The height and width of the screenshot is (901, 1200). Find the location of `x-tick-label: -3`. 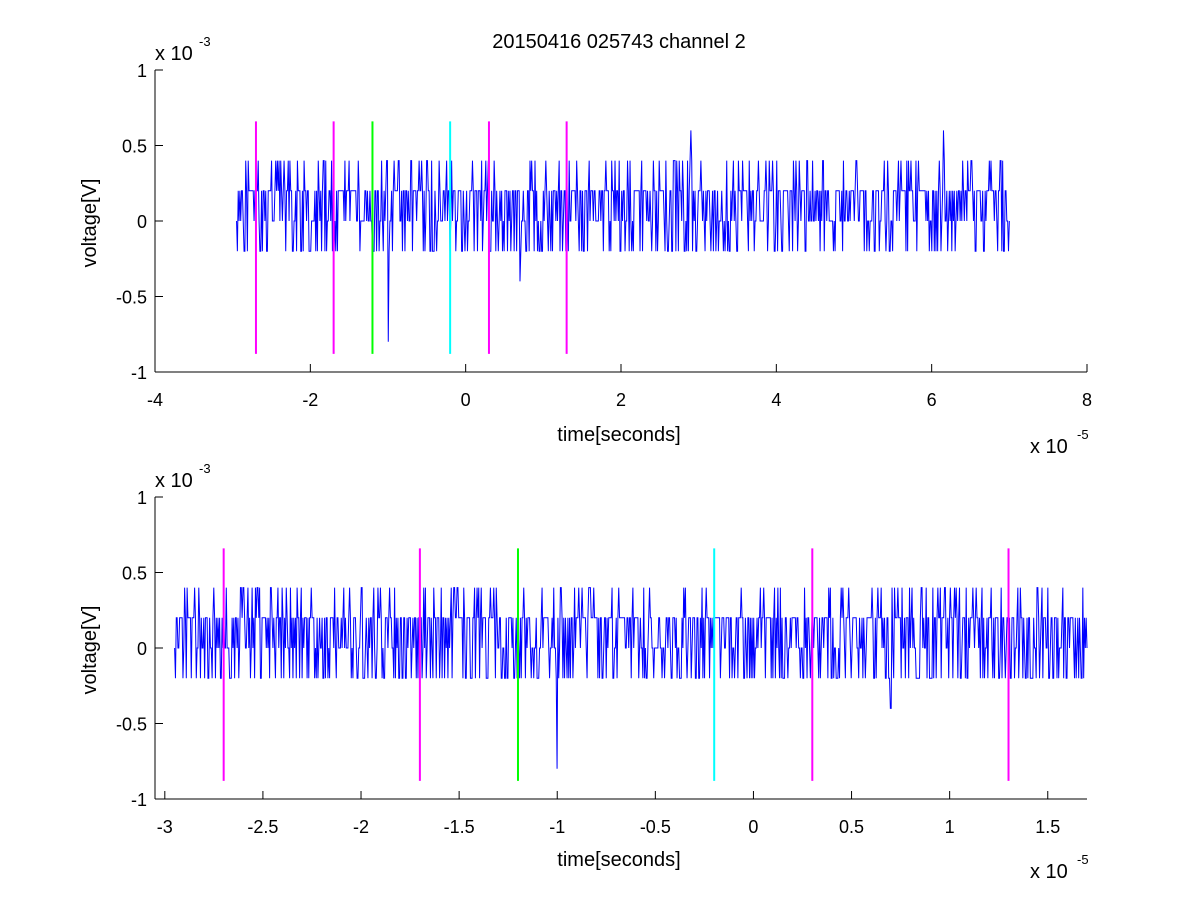

x-tick-label: -3 is located at coordinates (165, 827).